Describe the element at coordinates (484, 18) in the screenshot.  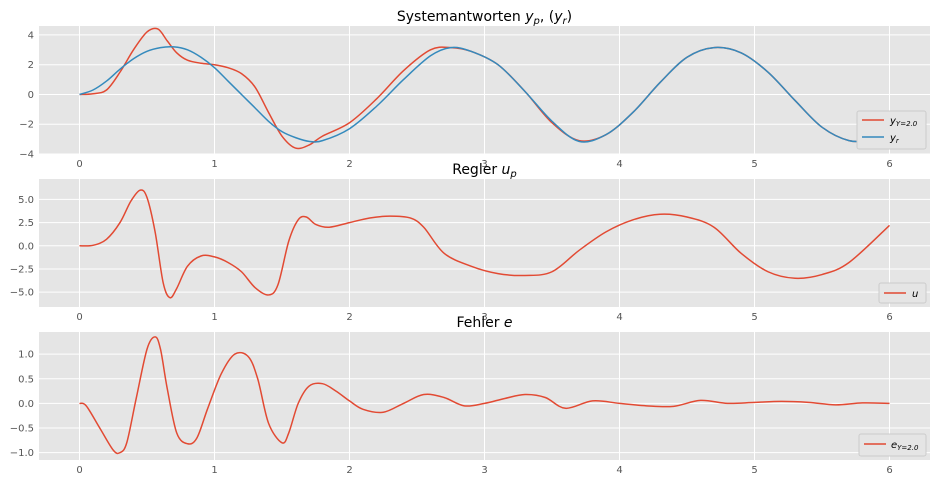
I see `chart-title-system-responses: Systemantworten yp, (yr)` at that location.